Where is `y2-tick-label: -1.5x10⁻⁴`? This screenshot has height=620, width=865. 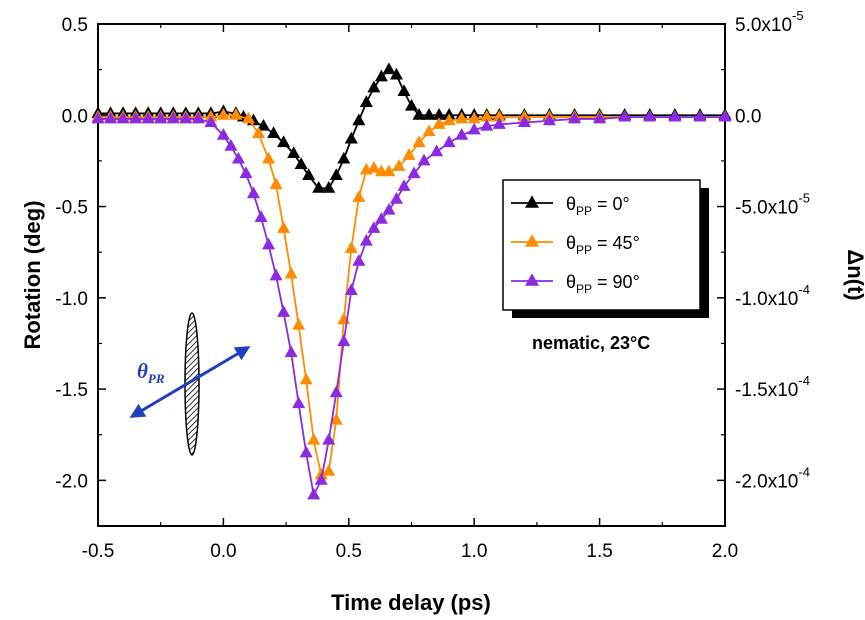
y2-tick-label: -1.5x10⁻⁴ is located at coordinates (772, 387).